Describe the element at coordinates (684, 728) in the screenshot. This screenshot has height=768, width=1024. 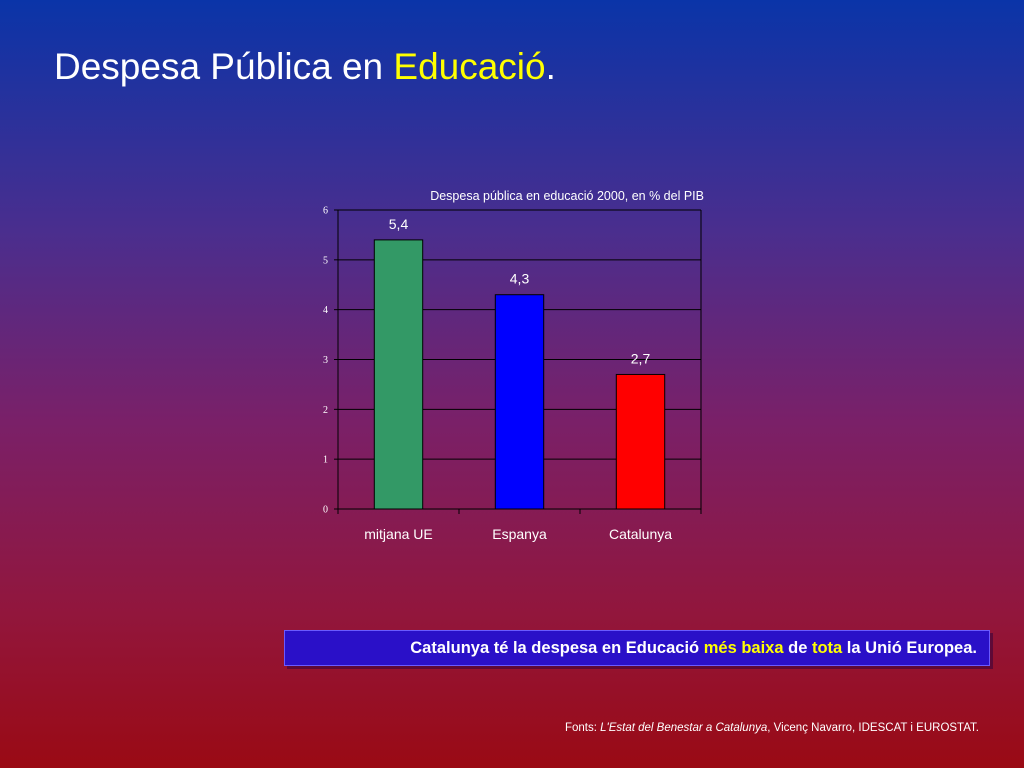
I see `sources-italic: L'Estat del Benestar a Catalunya` at that location.